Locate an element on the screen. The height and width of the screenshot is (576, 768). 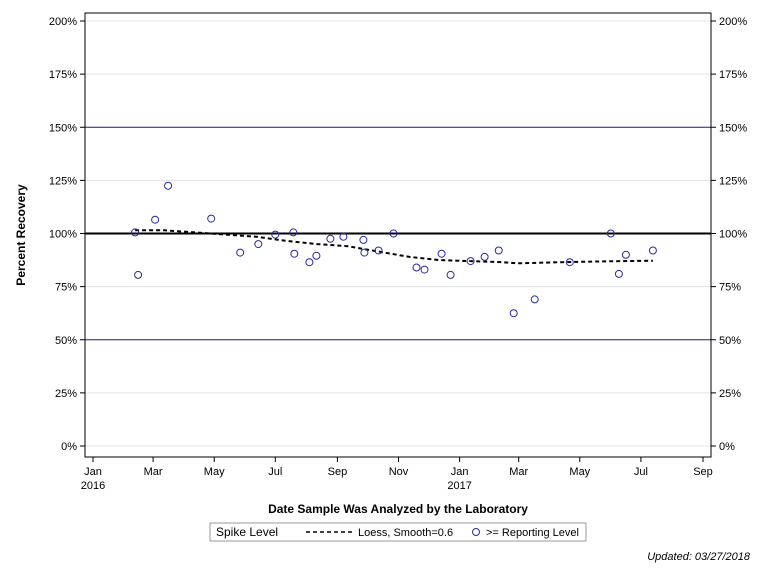
y-tick-label-left: 125% is located at coordinates (63, 181).